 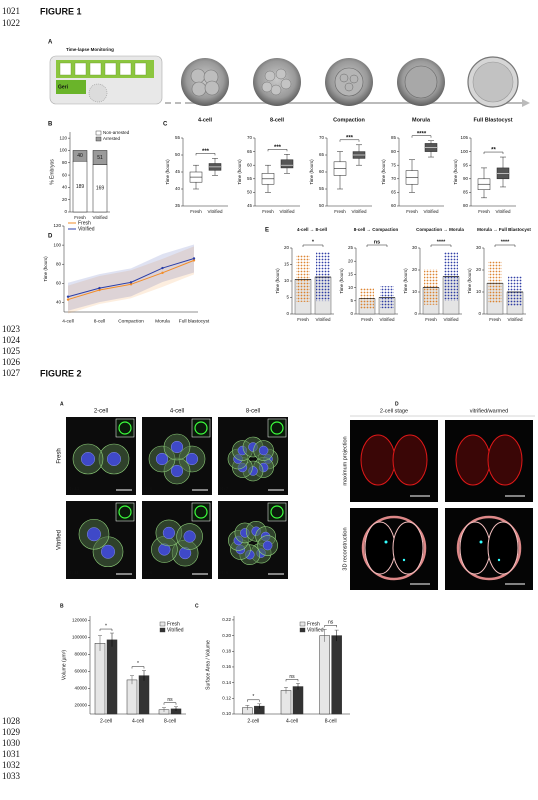 What do you see at coordinates (50, 237) in the screenshot?
I see `panel-letter: D` at bounding box center [50, 237].